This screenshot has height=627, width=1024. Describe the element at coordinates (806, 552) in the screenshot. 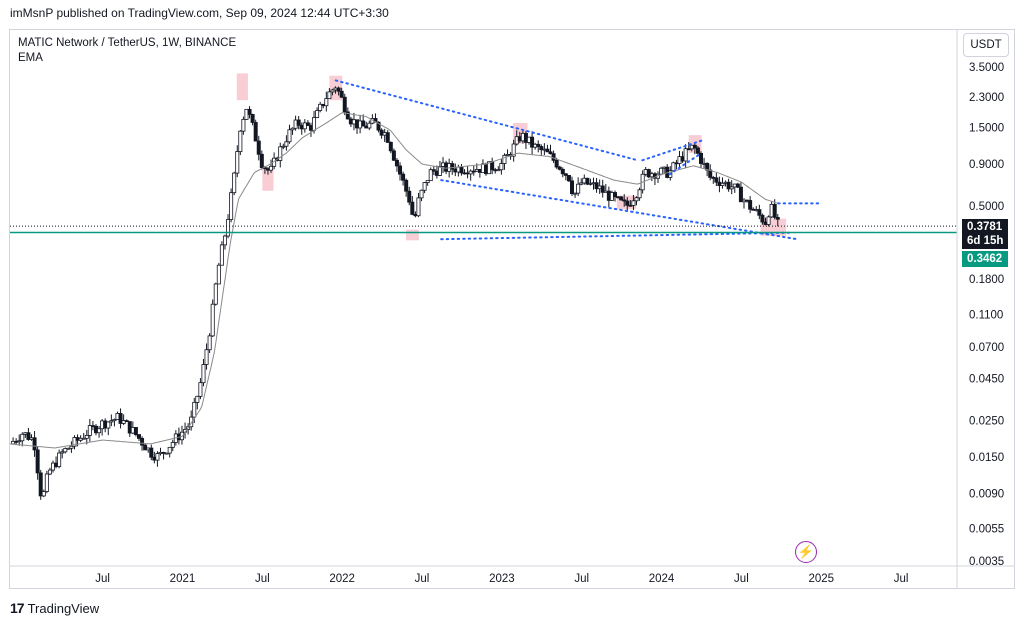

I see `lightning-icon: ⚡` at that location.